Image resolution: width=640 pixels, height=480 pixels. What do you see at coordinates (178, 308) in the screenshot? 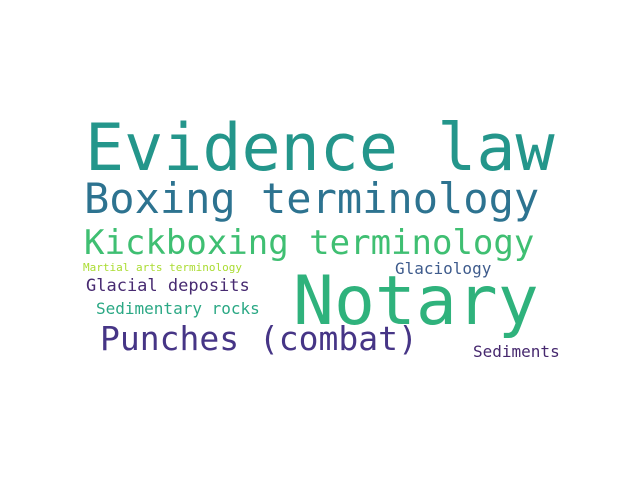
I see `word-sedimentary-rocks: Sedimentary rocks` at bounding box center [178, 308].